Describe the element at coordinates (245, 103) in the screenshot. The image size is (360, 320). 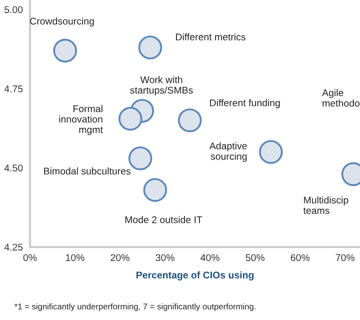
I see `annotation: Different funding` at that location.